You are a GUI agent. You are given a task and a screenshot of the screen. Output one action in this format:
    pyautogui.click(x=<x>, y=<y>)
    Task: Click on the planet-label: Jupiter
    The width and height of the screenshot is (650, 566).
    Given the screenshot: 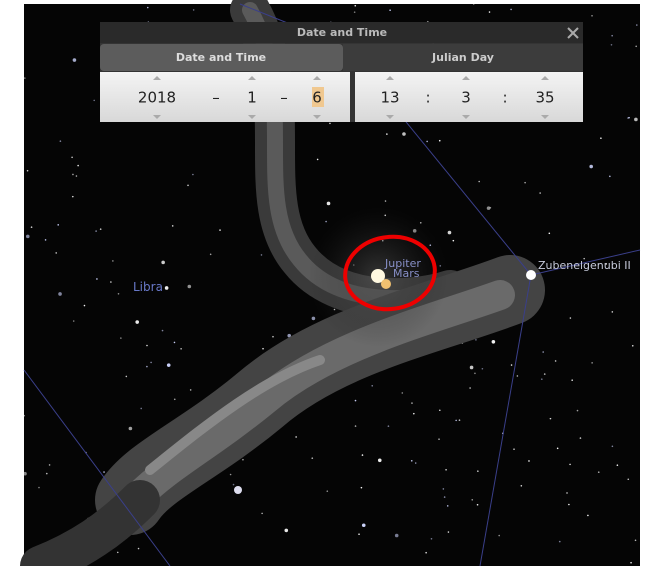 What is the action you would take?
    pyautogui.click(x=402, y=263)
    